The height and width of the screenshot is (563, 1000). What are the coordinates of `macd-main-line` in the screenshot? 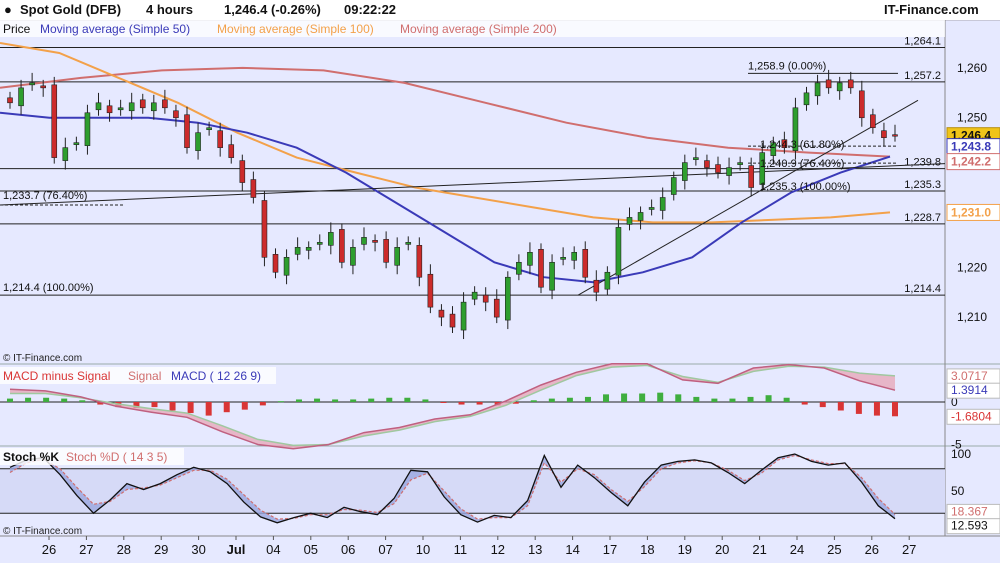 It's located at (452, 406).